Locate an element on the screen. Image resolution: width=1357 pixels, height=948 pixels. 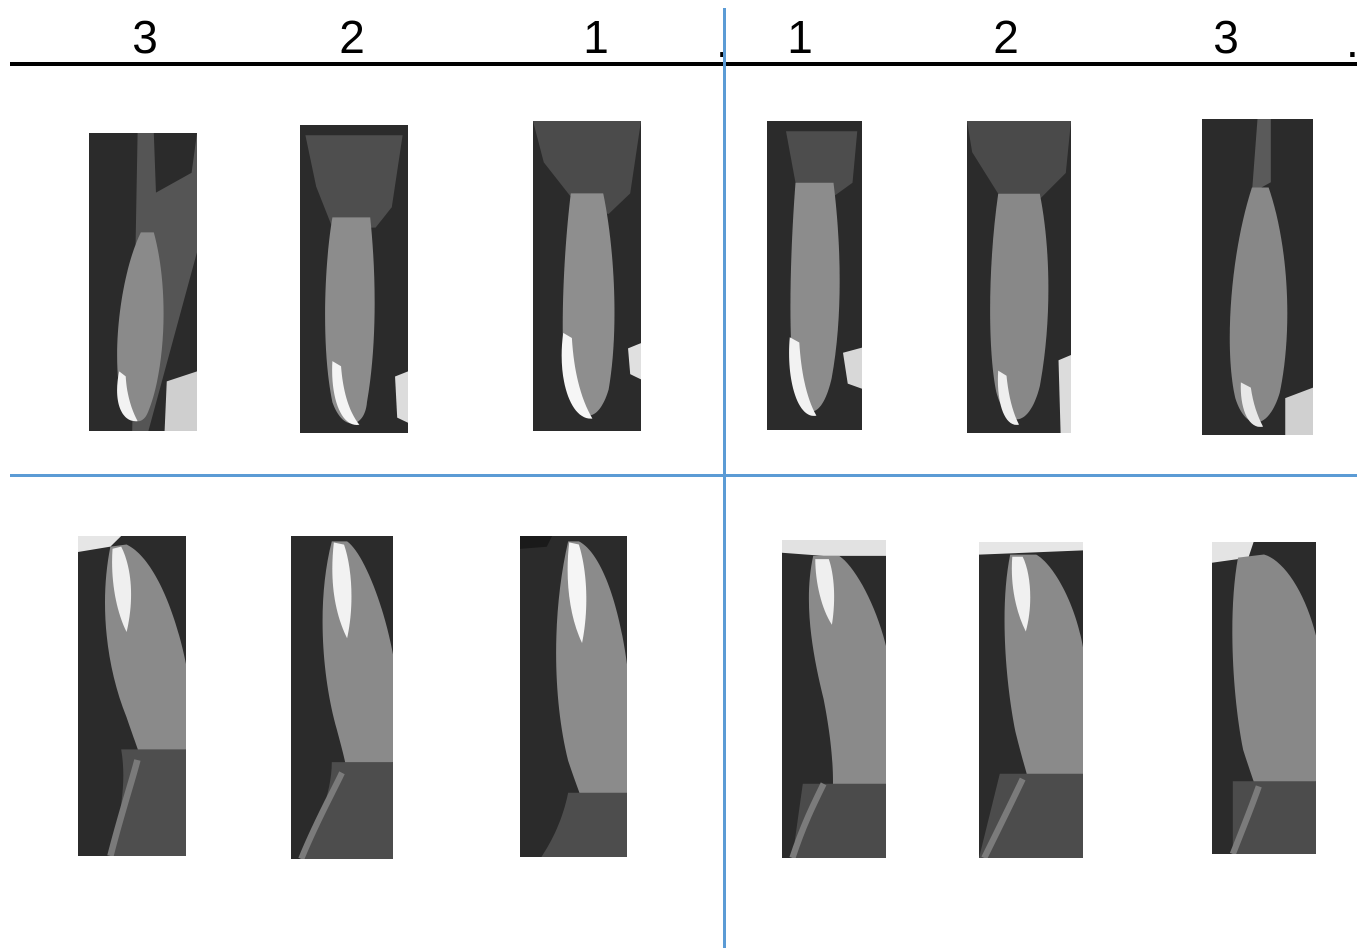
end-marker: . is located at coordinates (1351, 41).